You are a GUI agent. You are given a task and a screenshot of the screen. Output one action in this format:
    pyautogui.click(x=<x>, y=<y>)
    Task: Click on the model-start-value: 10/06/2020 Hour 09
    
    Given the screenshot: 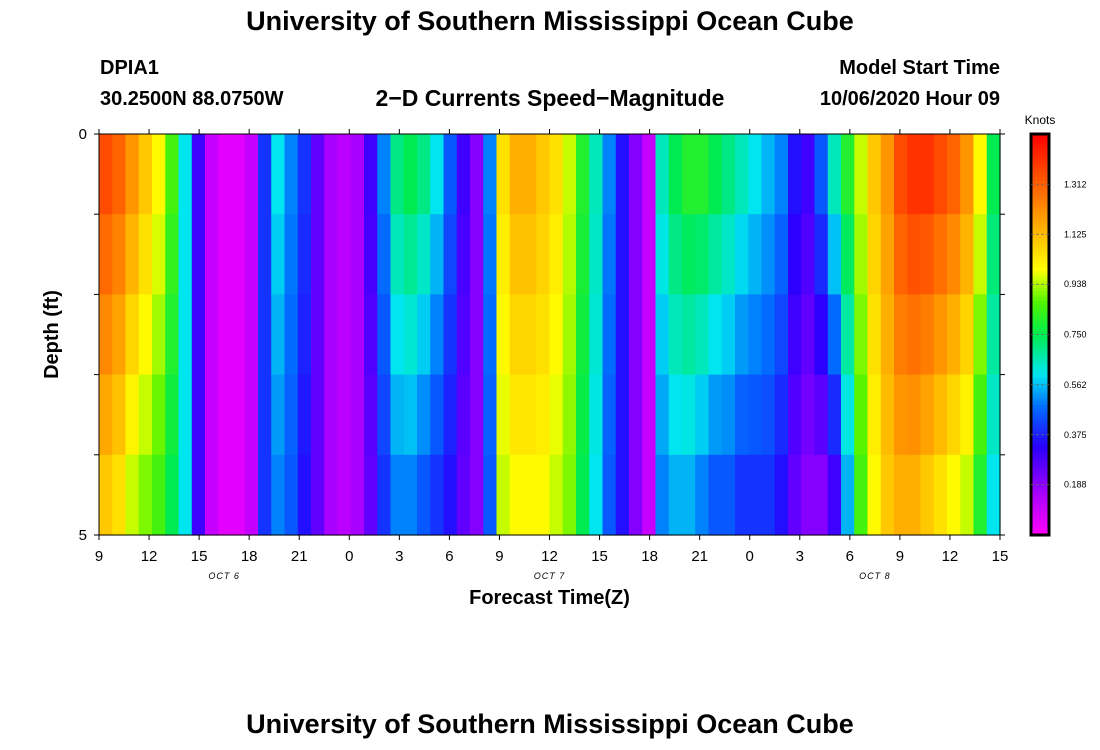 What is the action you would take?
    pyautogui.click(x=909, y=99)
    